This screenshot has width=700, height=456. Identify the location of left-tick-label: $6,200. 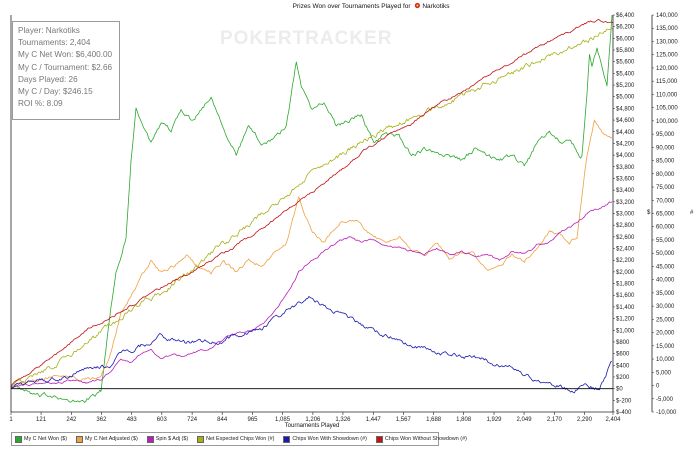
(625, 28).